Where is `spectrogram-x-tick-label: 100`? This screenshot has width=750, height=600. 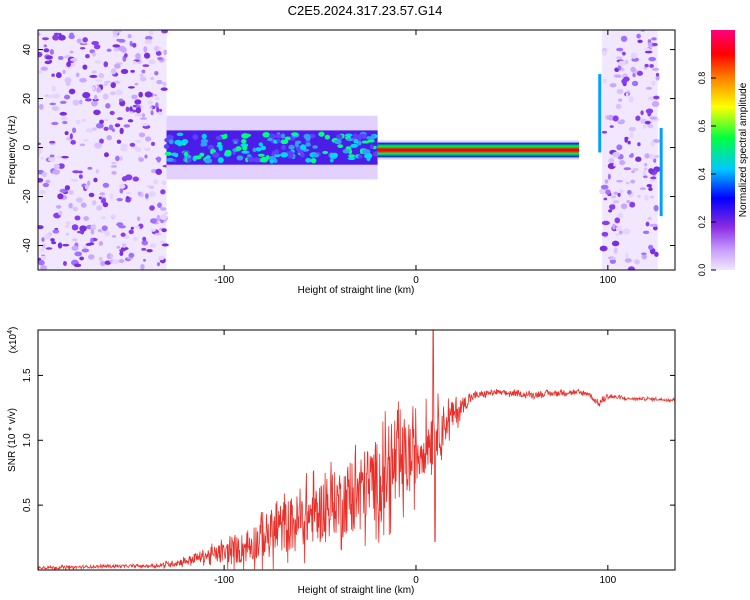 spectrogram-x-tick-label: 100 is located at coordinates (608, 280).